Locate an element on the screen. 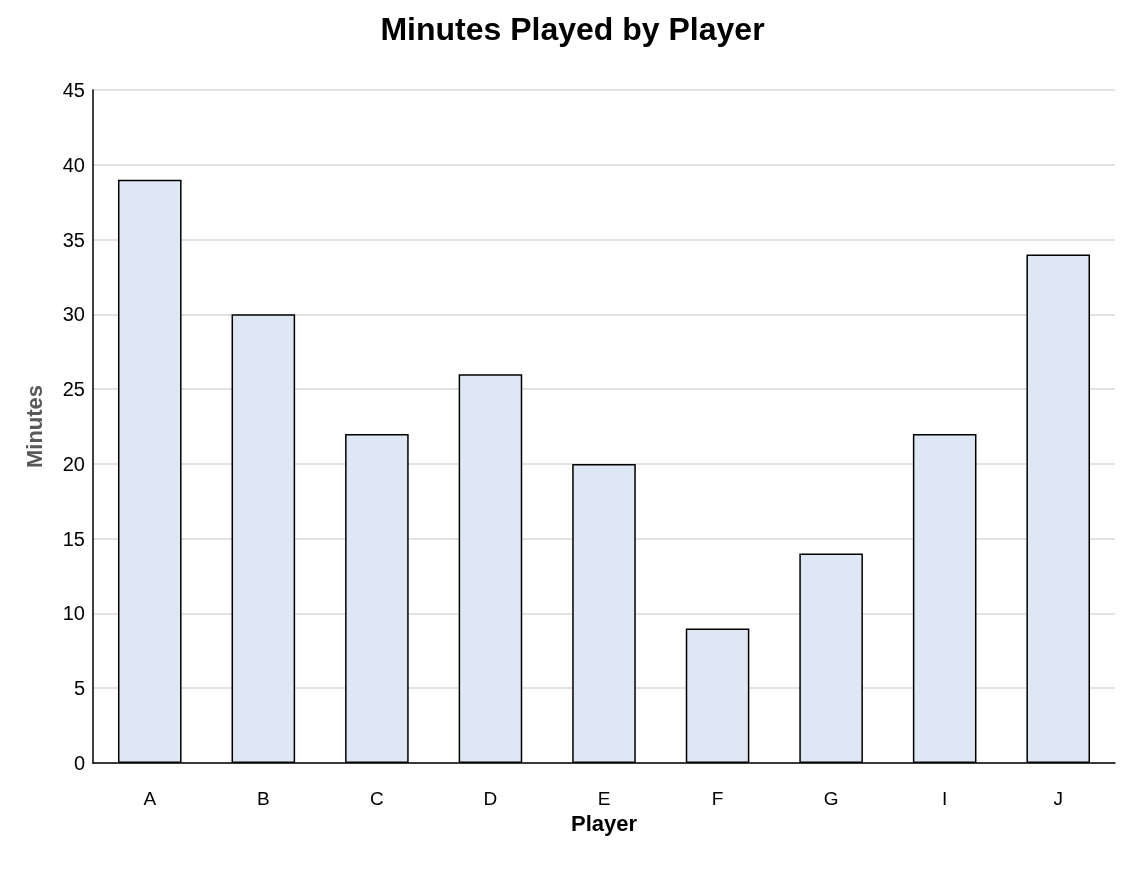 This screenshot has height=869, width=1145. y-tick-label: 45 is located at coordinates (73, 90).